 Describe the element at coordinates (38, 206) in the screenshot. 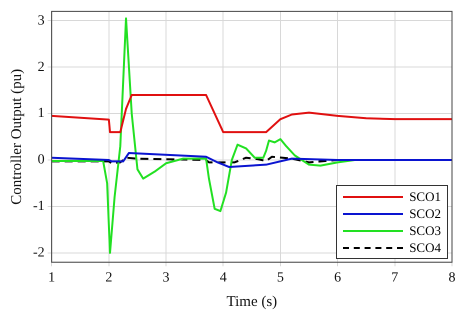

I see `y-tick-label: -1` at that location.